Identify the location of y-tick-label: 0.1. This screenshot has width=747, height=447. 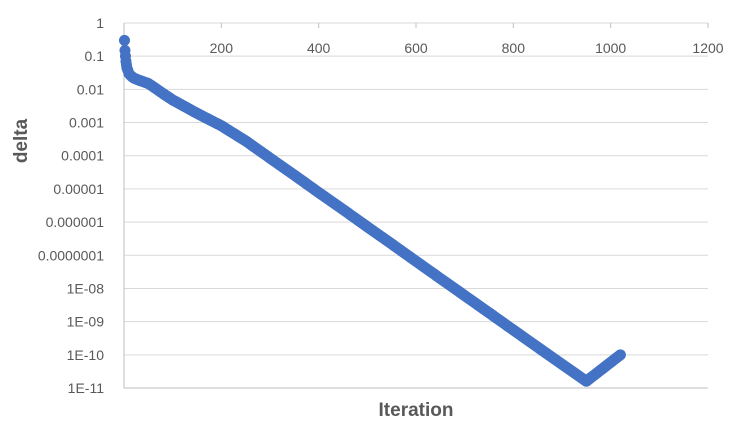
(95, 56).